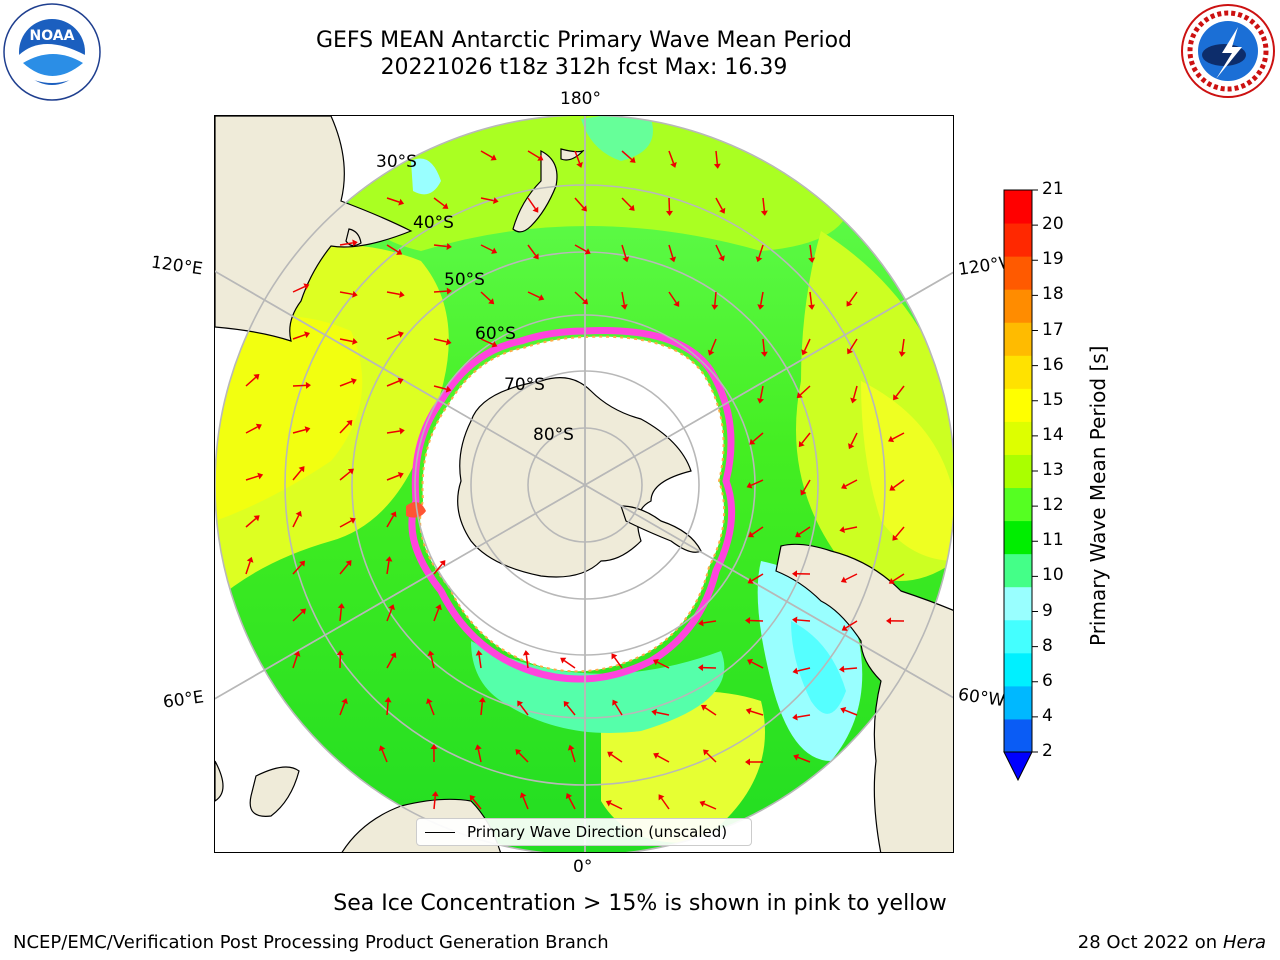 The width and height of the screenshot is (1280, 960). Describe the element at coordinates (52, 52) in the screenshot. I see `noaa-logo: NOAA` at that location.